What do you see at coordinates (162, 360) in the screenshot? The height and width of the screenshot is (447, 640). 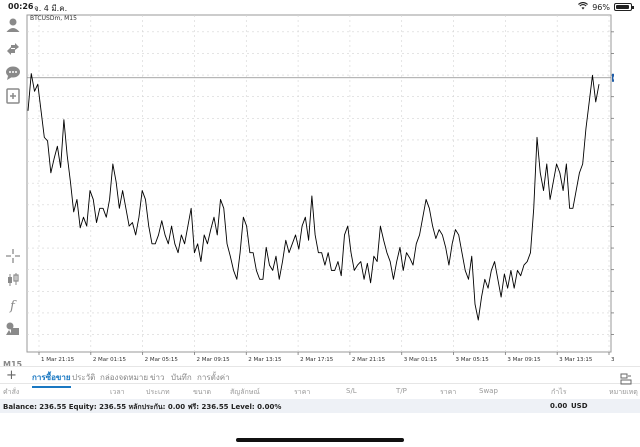 I see `x-tick-label: 2 Mar 05:15` at bounding box center [162, 360].